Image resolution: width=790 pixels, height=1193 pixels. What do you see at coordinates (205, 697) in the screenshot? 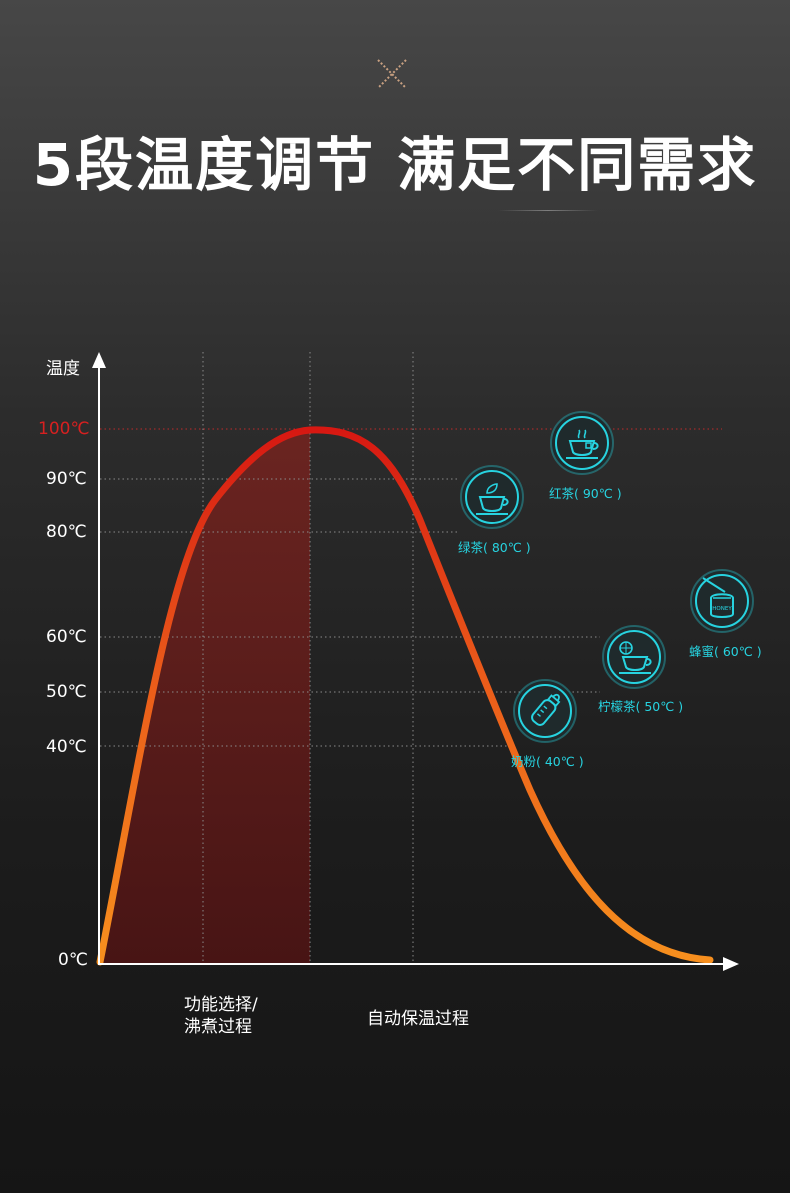
I see `boiling-phase-fill` at bounding box center [205, 697].